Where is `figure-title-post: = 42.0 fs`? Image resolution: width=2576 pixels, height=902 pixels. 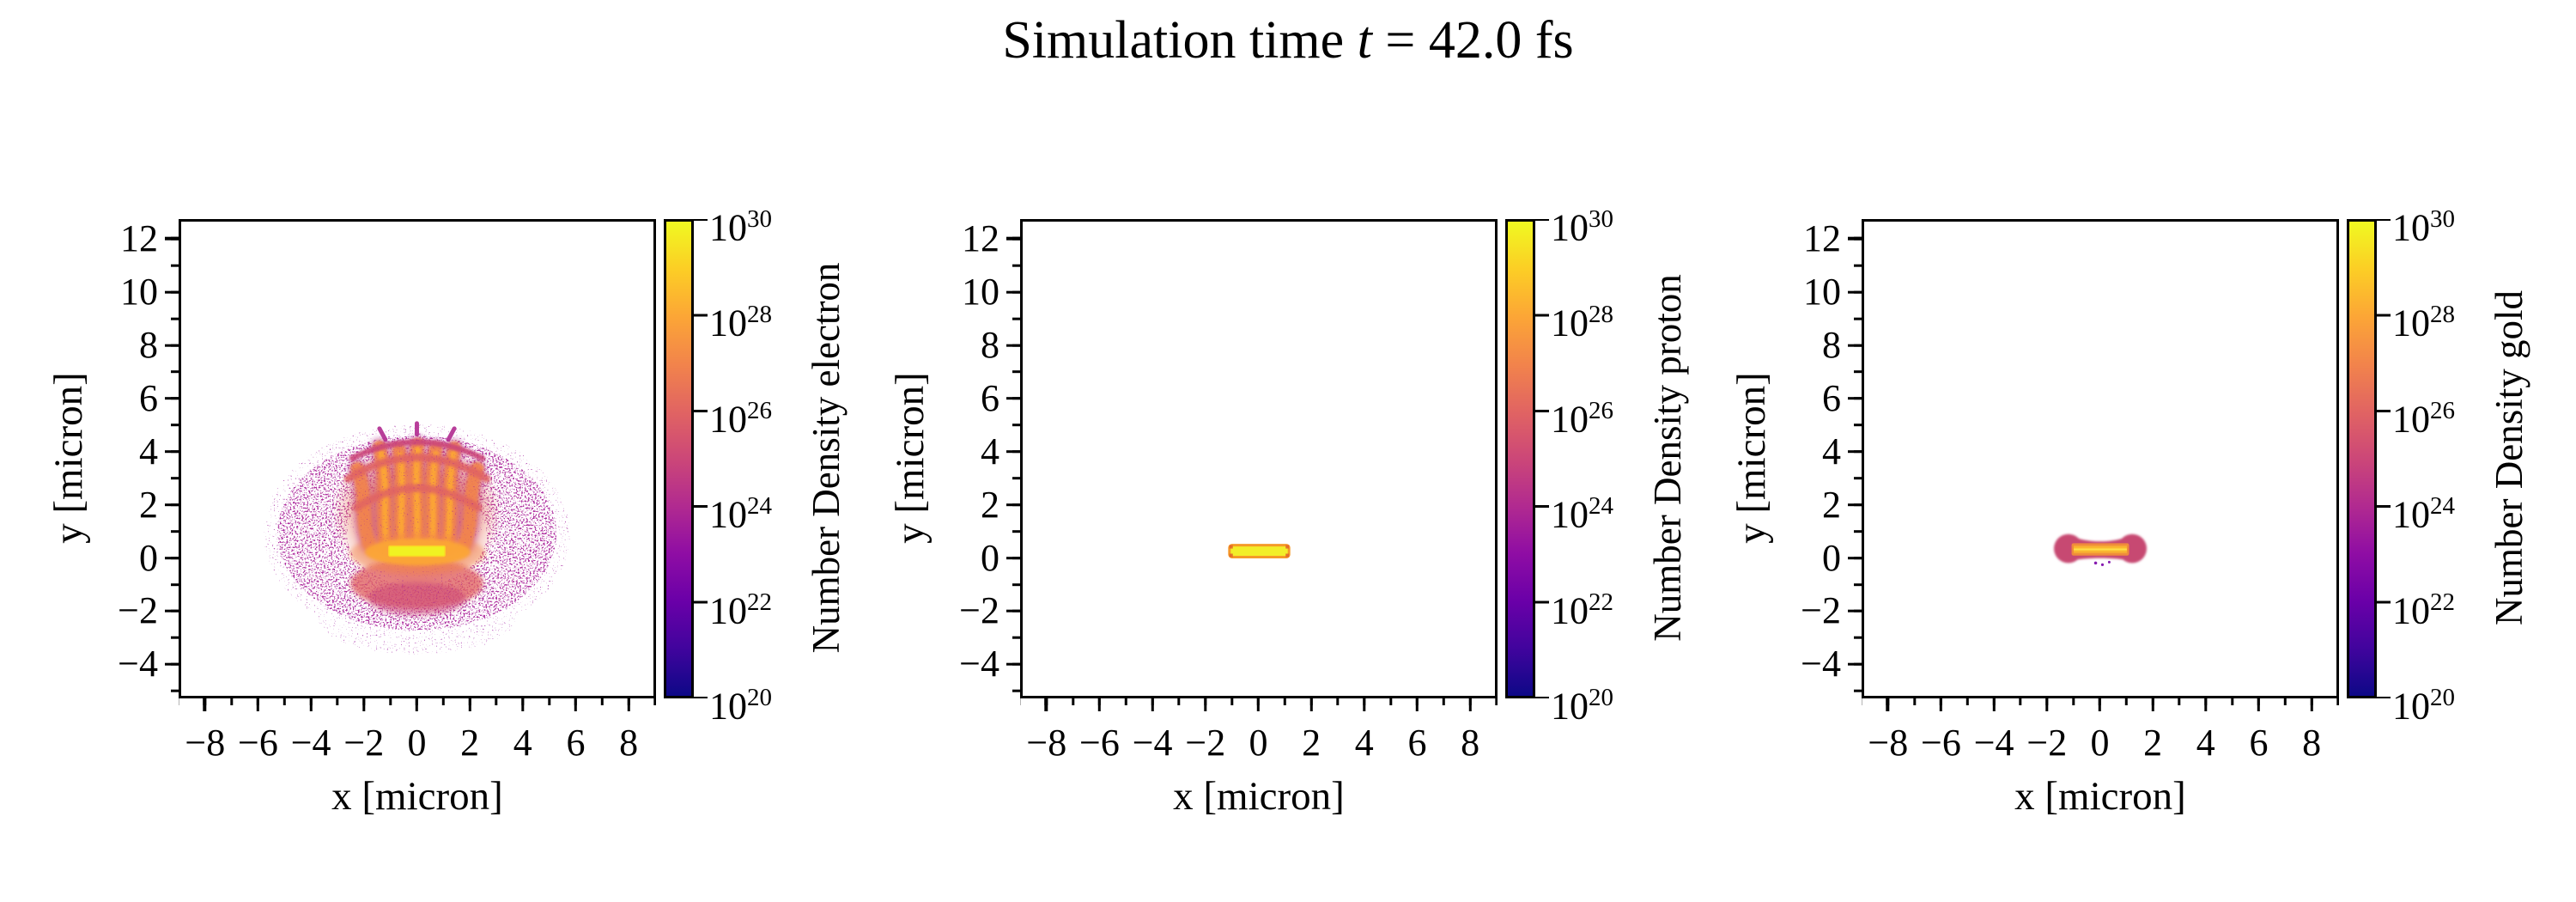
figure-title-post: = 42.0 fs is located at coordinates (1473, 40).